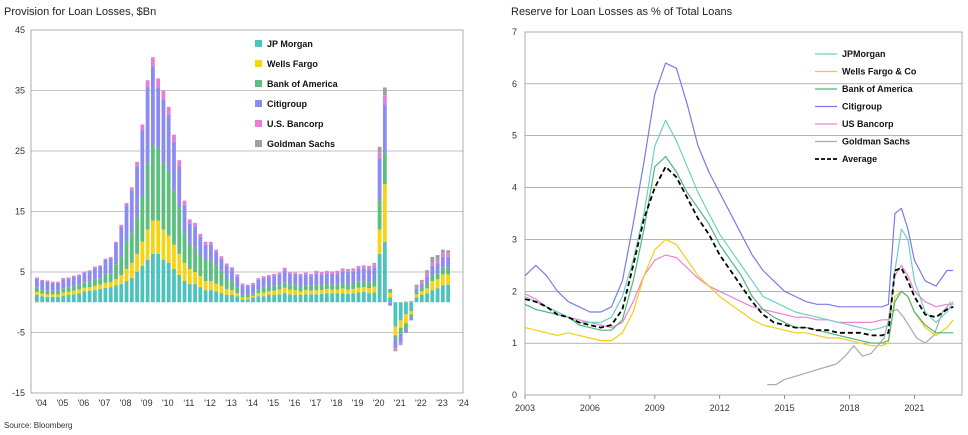 Image resolution: width=968 pixels, height=435 pixels. Describe the element at coordinates (20, 30) in the screenshot. I see `y-tick-label: 45` at that location.